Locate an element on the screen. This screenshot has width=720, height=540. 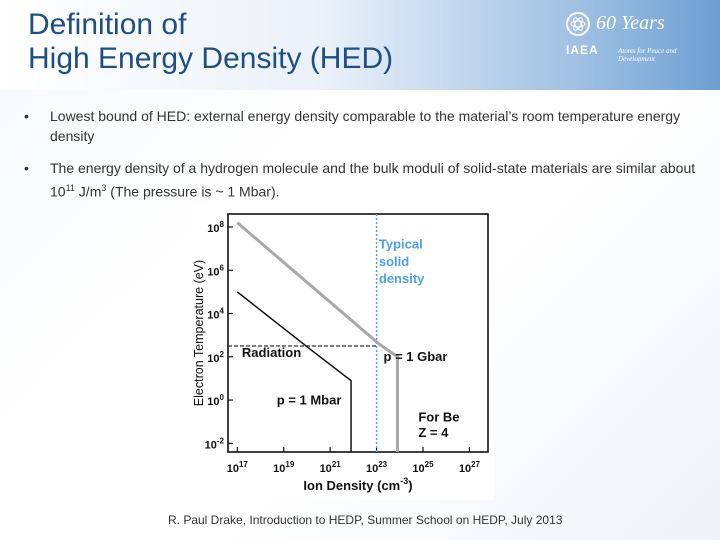
bullet-text-post: (The pressure is ~ 1 Mbar). is located at coordinates (193, 191).